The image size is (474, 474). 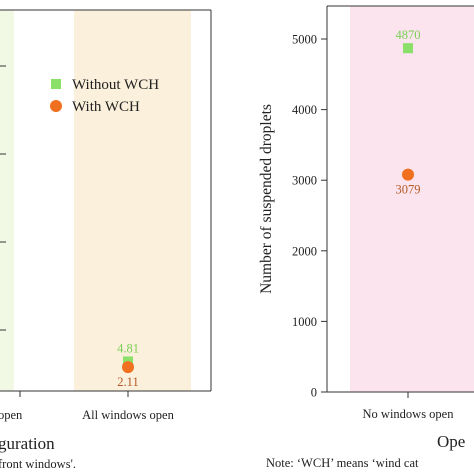 What do you see at coordinates (408, 190) in the screenshot?
I see `right-data-label-with-wch: 3079` at bounding box center [408, 190].